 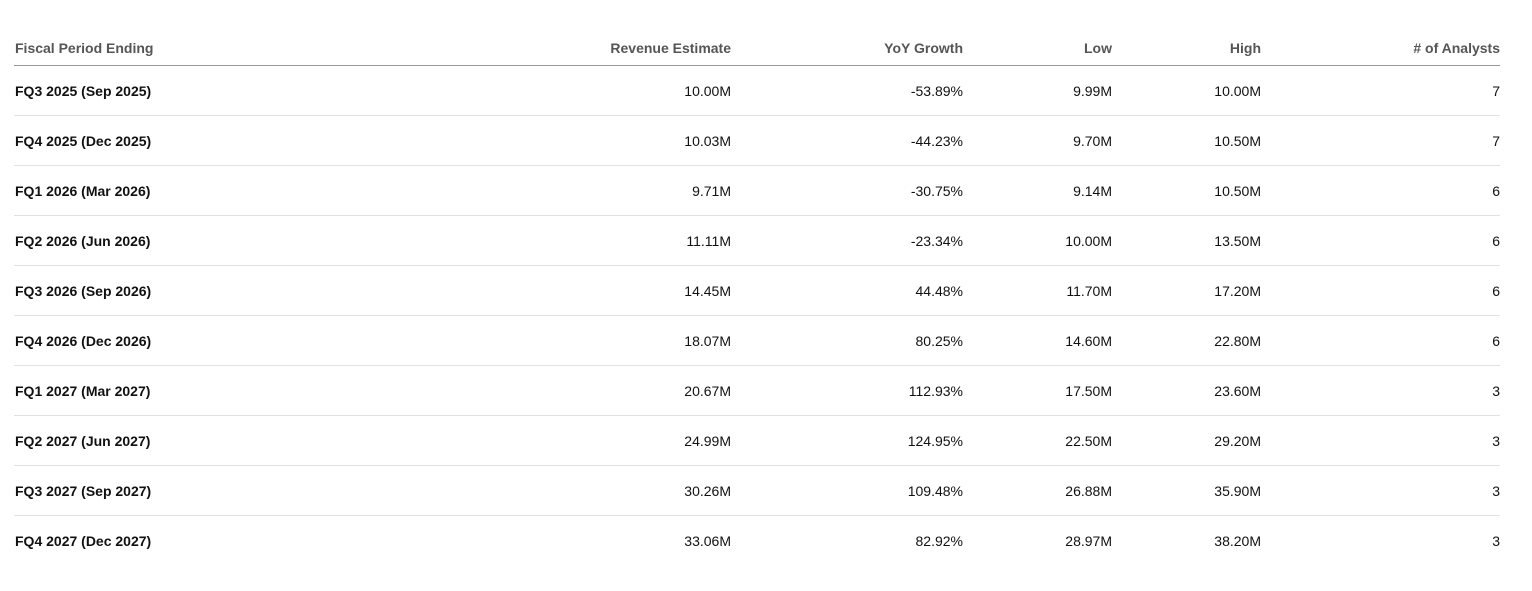 What do you see at coordinates (847, 90) in the screenshot?
I see `value-cell: -53.89%` at bounding box center [847, 90].